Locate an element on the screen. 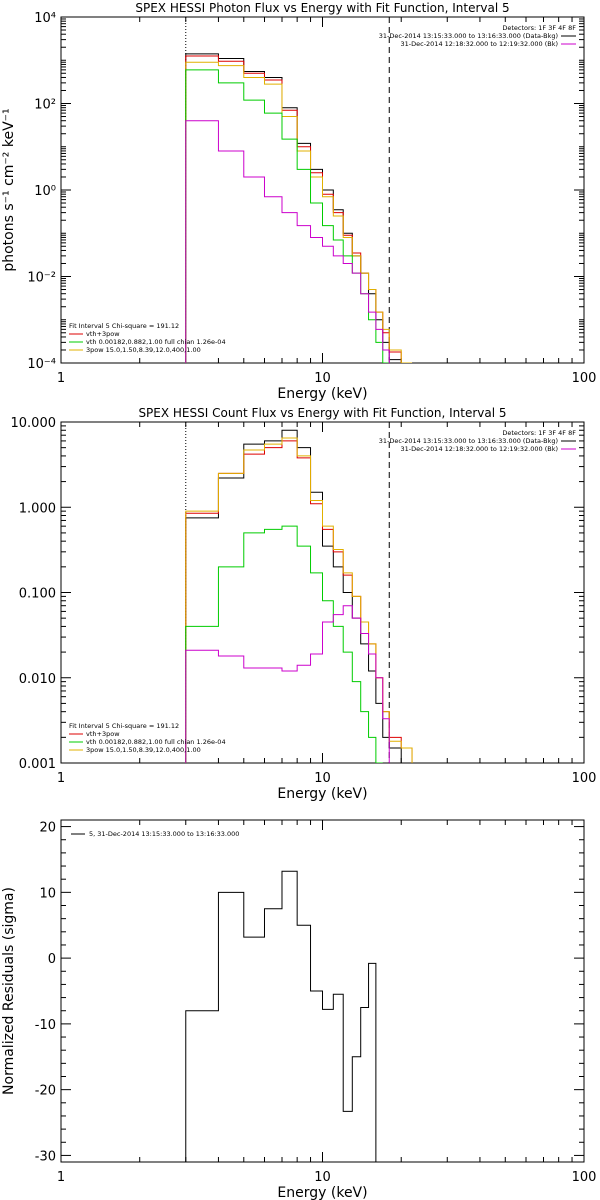 The image size is (600, 1200). y-tick-label: 0.001 is located at coordinates (37, 764).